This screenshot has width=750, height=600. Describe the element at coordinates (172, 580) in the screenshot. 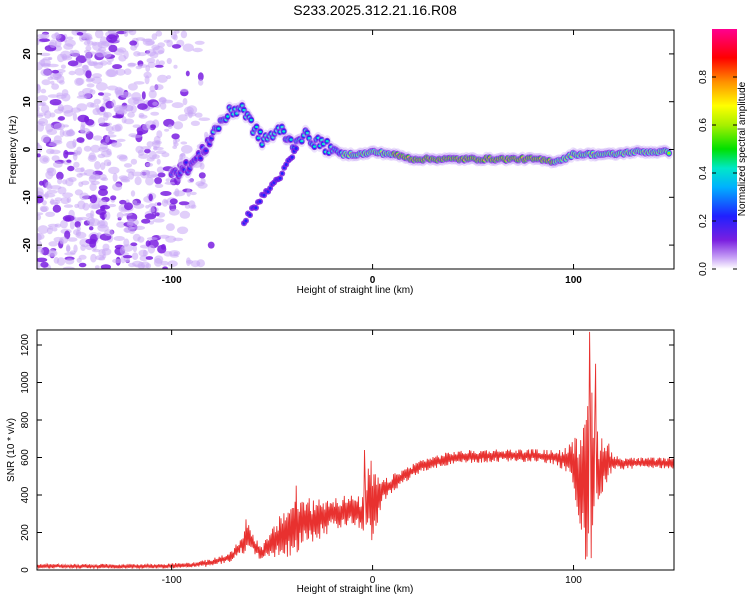

I see `snr-x-tick-label: -100` at that location.